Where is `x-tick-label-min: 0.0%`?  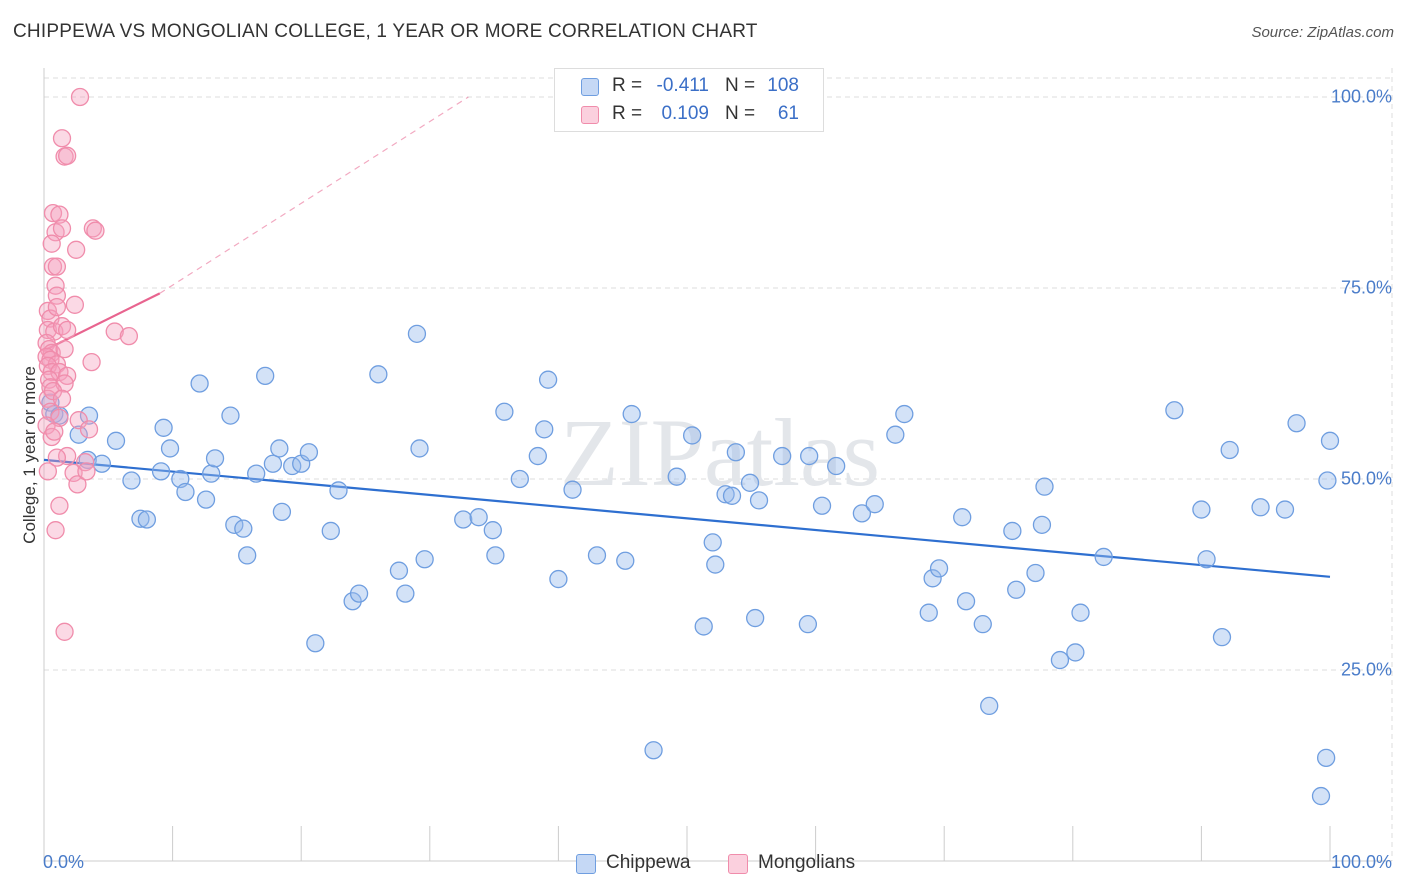 x-tick-label-min: 0.0% is located at coordinates (64, 862).